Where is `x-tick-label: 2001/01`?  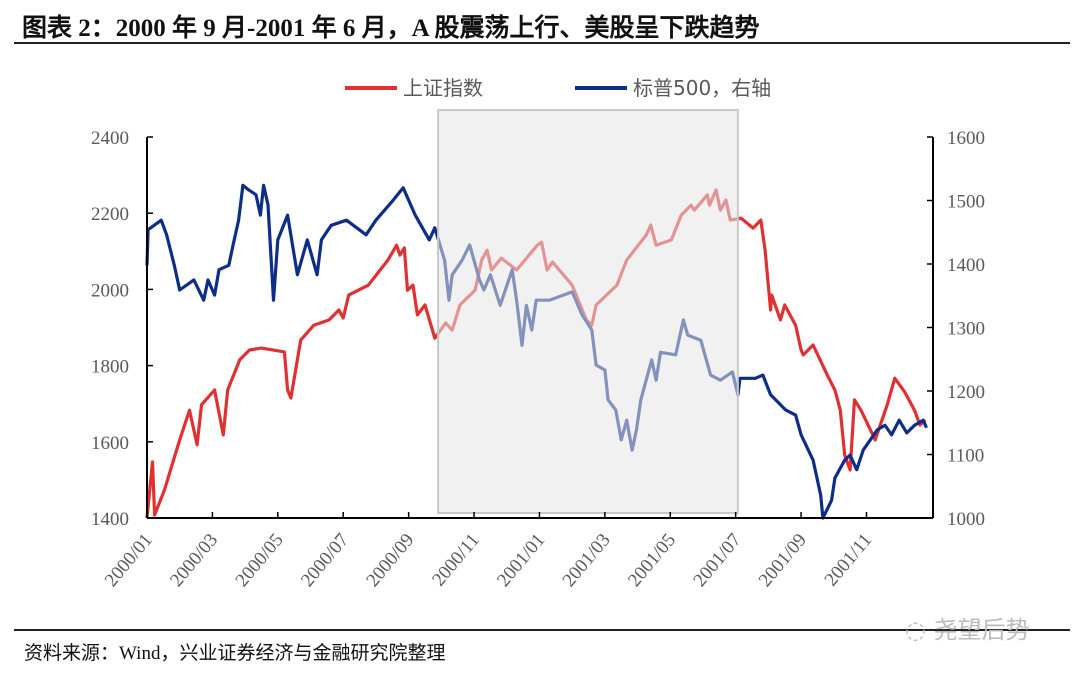
x-tick-label: 2001/01 is located at coordinates (521, 560).